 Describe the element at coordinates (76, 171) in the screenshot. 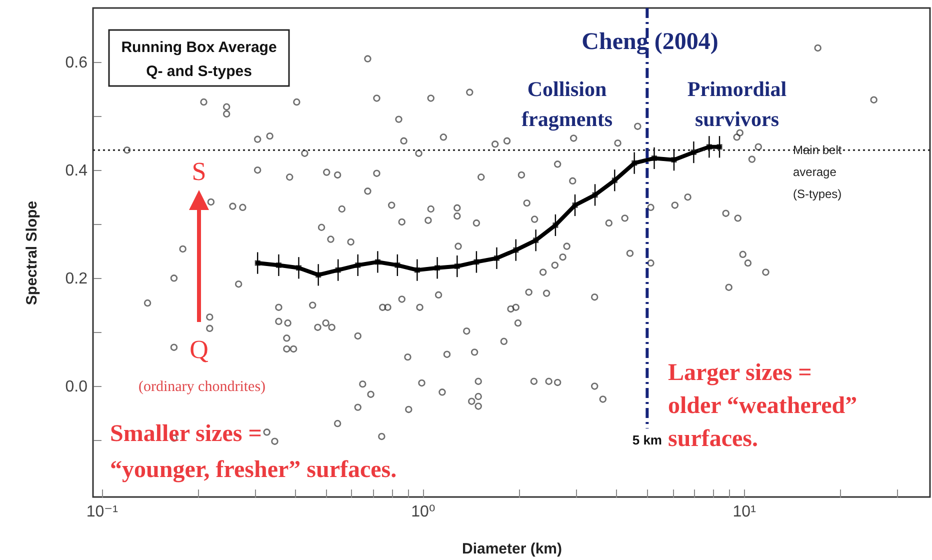

I see `y-tick-label: 0.4` at that location.